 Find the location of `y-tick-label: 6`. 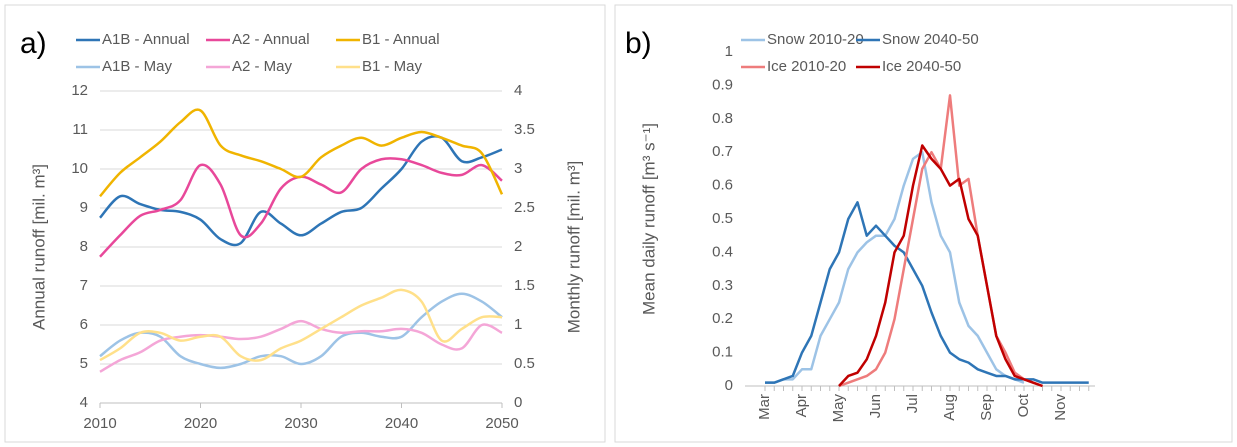

y-tick-label: 6 is located at coordinates (84, 324).